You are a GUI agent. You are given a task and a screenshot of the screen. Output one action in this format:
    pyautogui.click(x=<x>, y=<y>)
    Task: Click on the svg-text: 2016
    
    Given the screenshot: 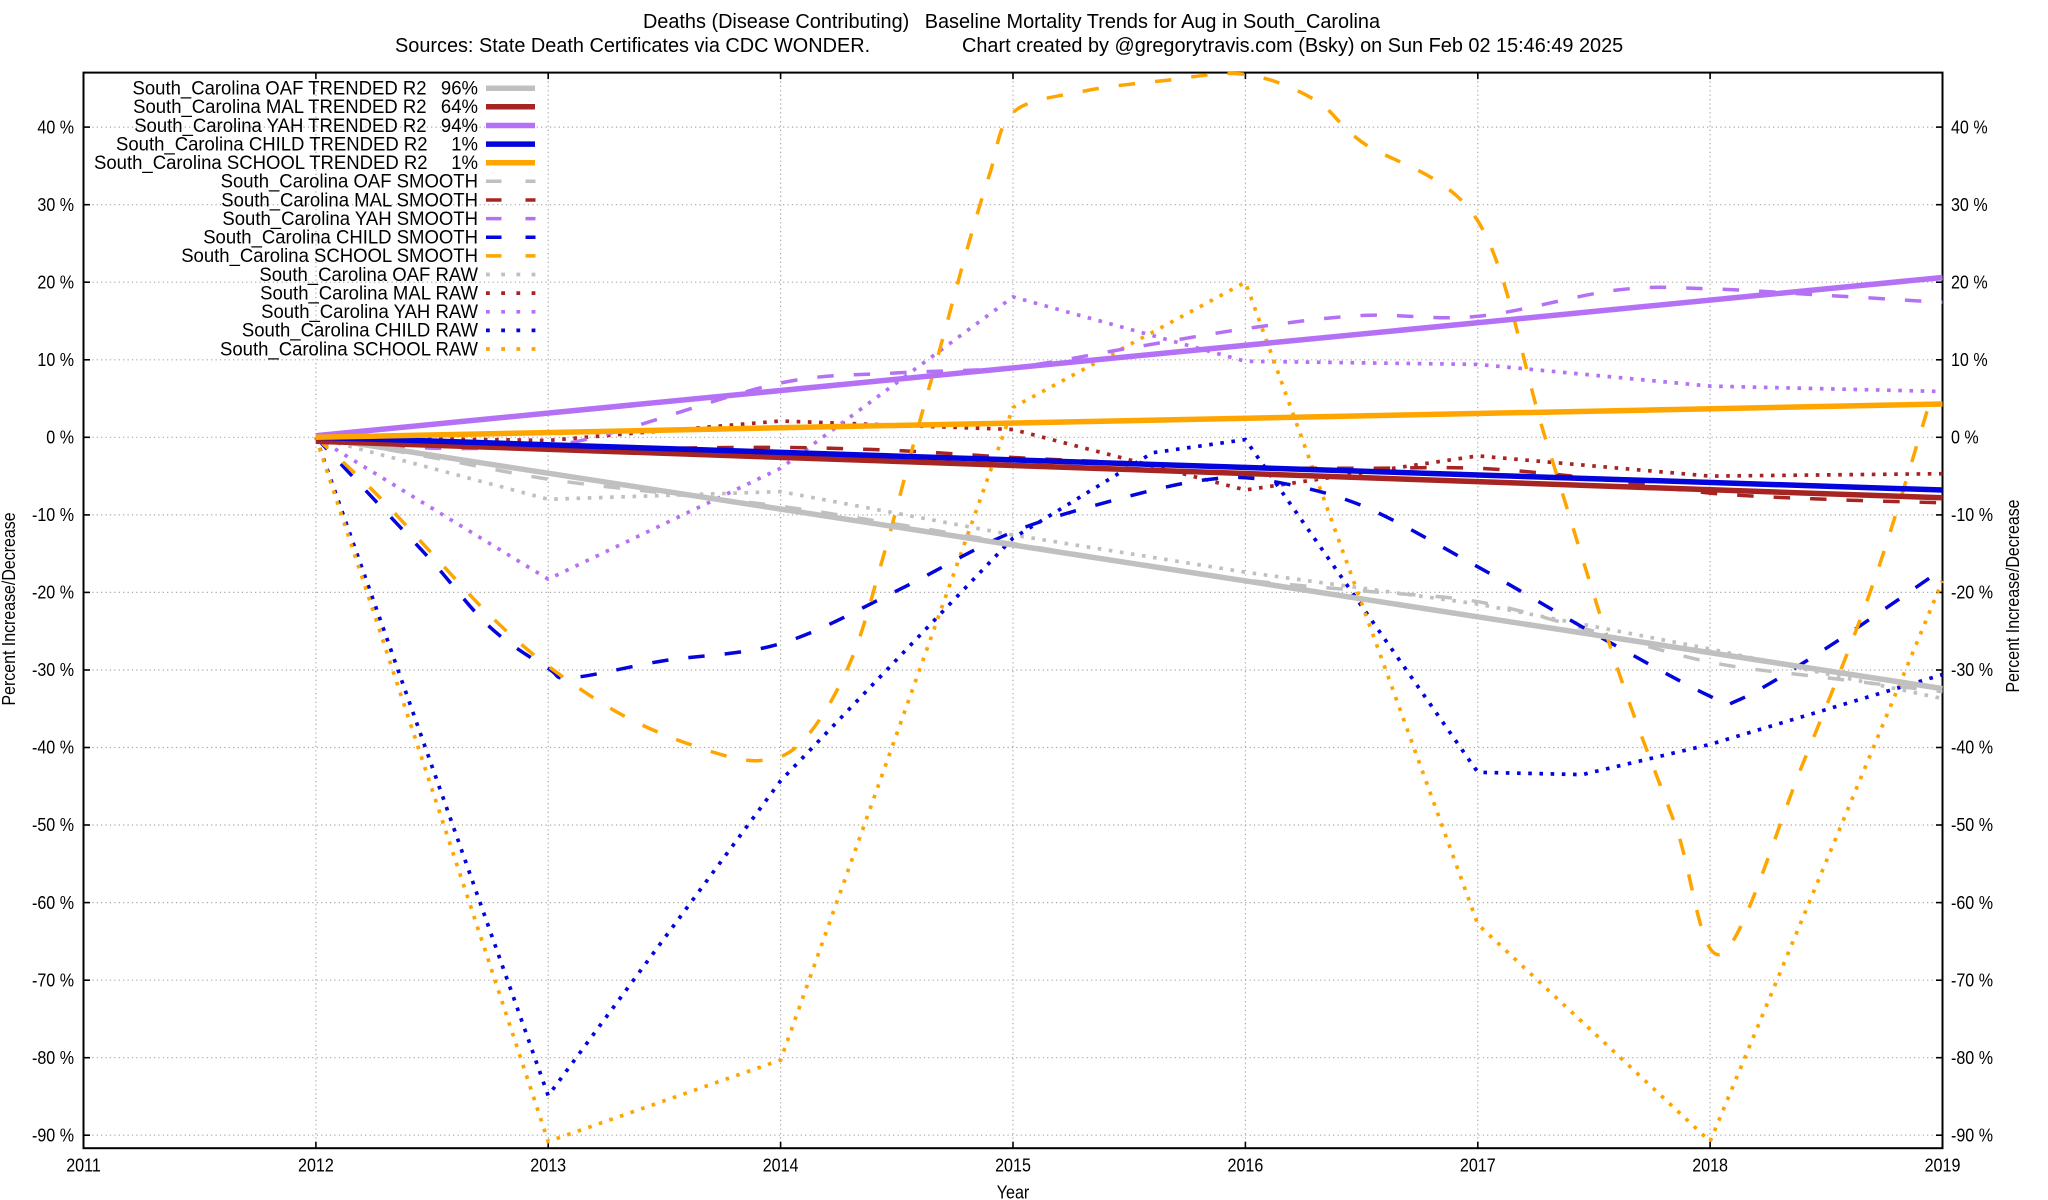 What is the action you would take?
    pyautogui.click(x=1246, y=1165)
    